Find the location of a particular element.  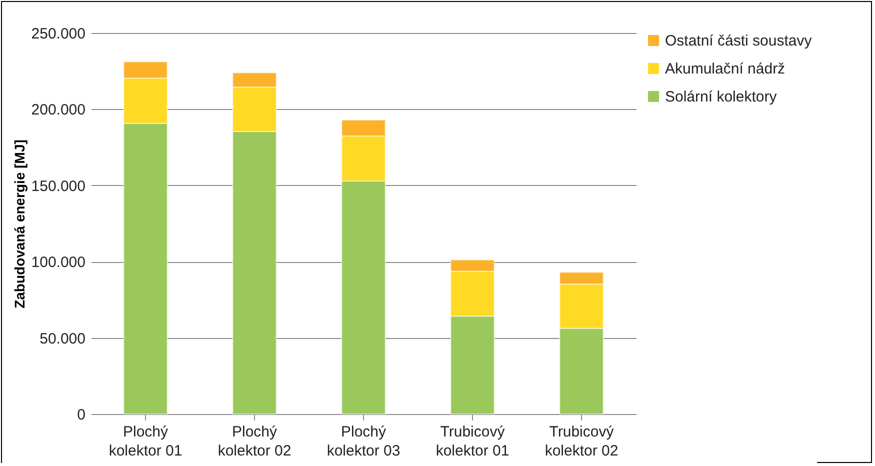

x-tick-label: Plochý kolektor 02 is located at coordinates (255, 442).